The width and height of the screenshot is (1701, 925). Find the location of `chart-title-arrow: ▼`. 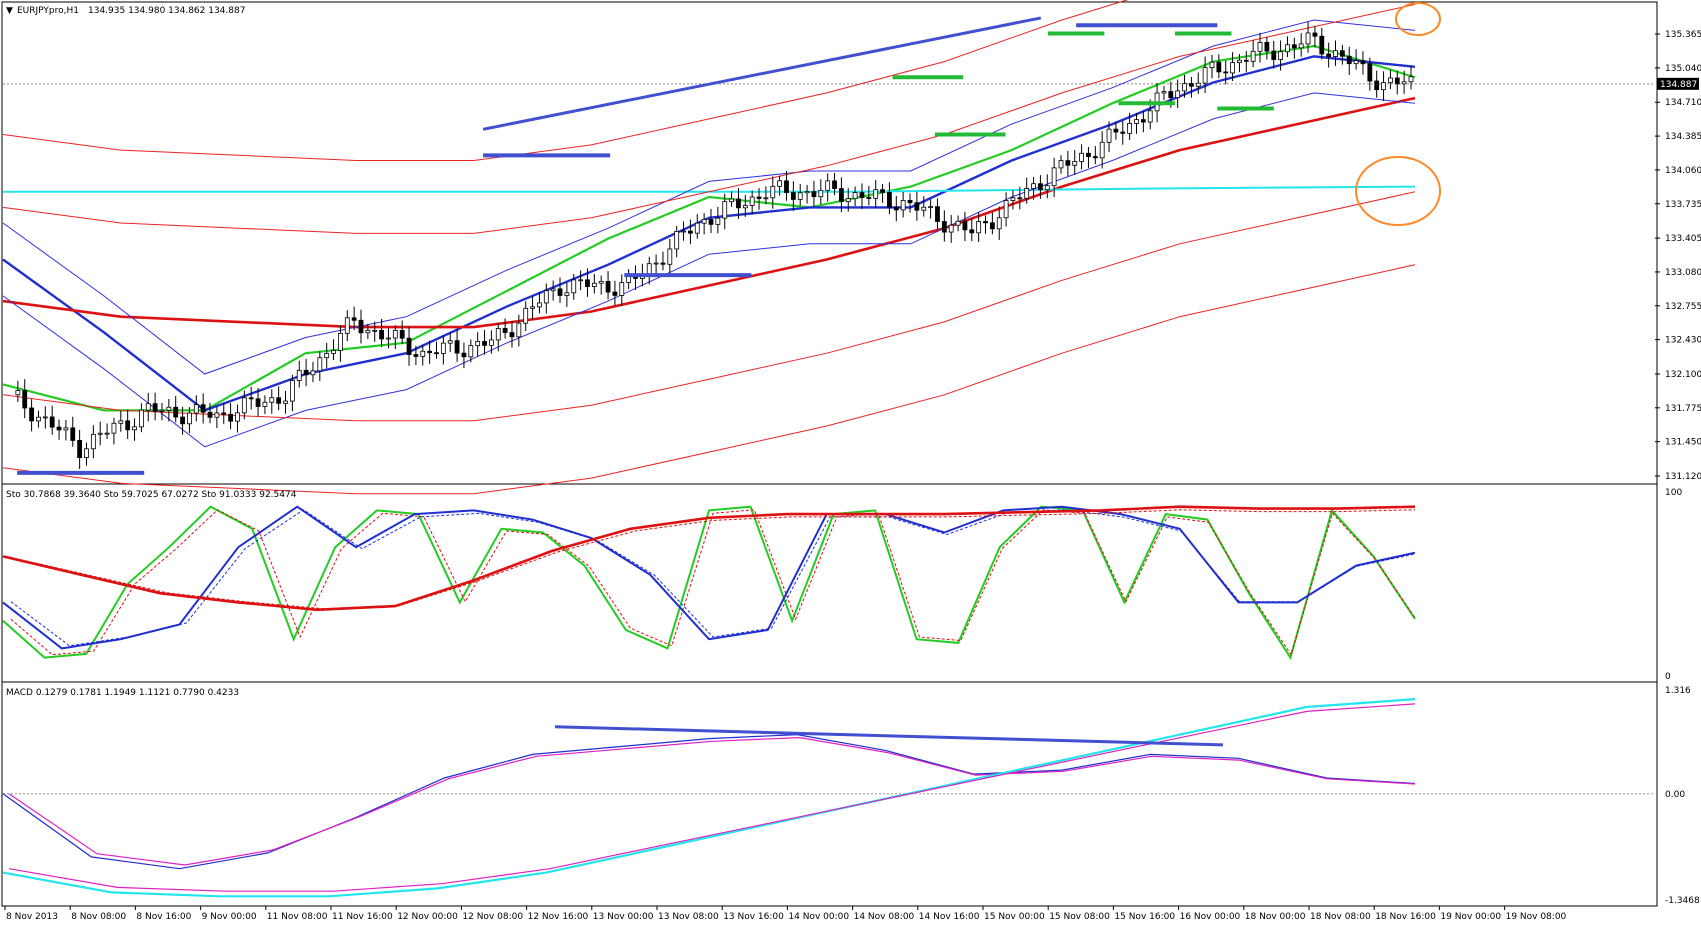

chart-title-arrow: ▼ is located at coordinates (9, 11).